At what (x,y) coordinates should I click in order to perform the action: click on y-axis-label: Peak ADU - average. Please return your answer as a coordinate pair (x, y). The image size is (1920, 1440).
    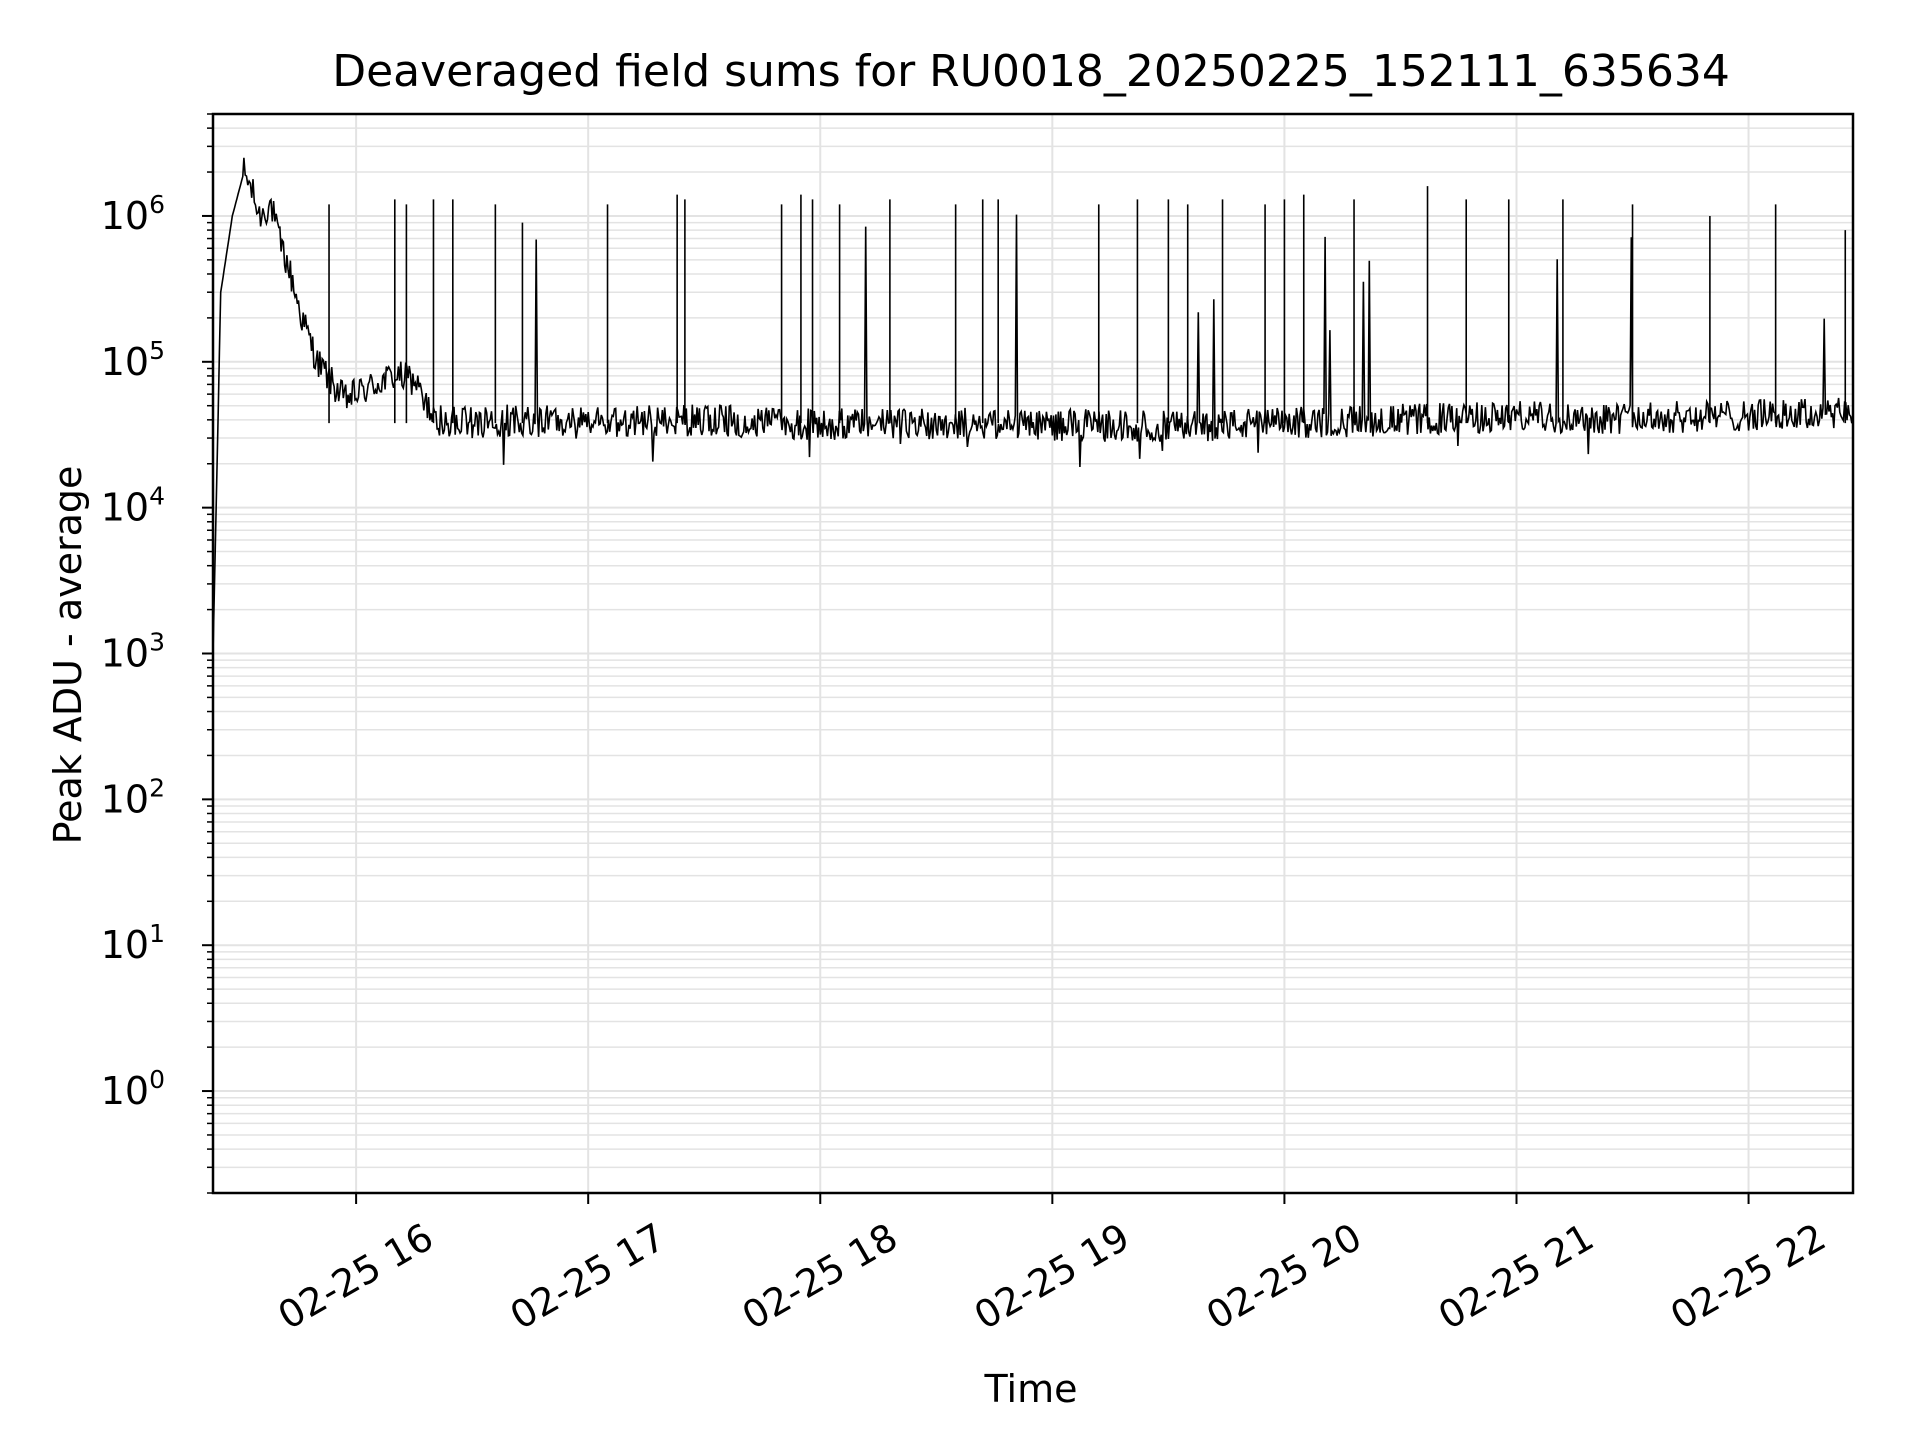
    Looking at the image, I should click on (68, 655).